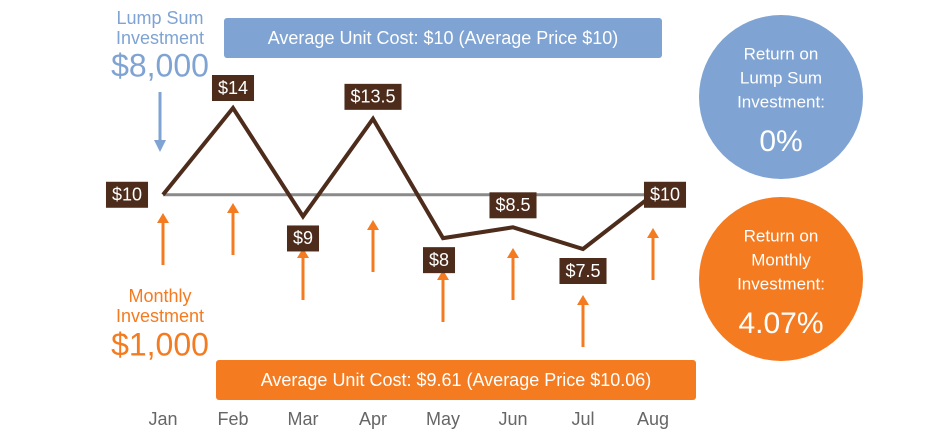 The width and height of the screenshot is (933, 439). Describe the element at coordinates (160, 146) in the screenshot. I see `lump-sum-arrow-head` at that location.